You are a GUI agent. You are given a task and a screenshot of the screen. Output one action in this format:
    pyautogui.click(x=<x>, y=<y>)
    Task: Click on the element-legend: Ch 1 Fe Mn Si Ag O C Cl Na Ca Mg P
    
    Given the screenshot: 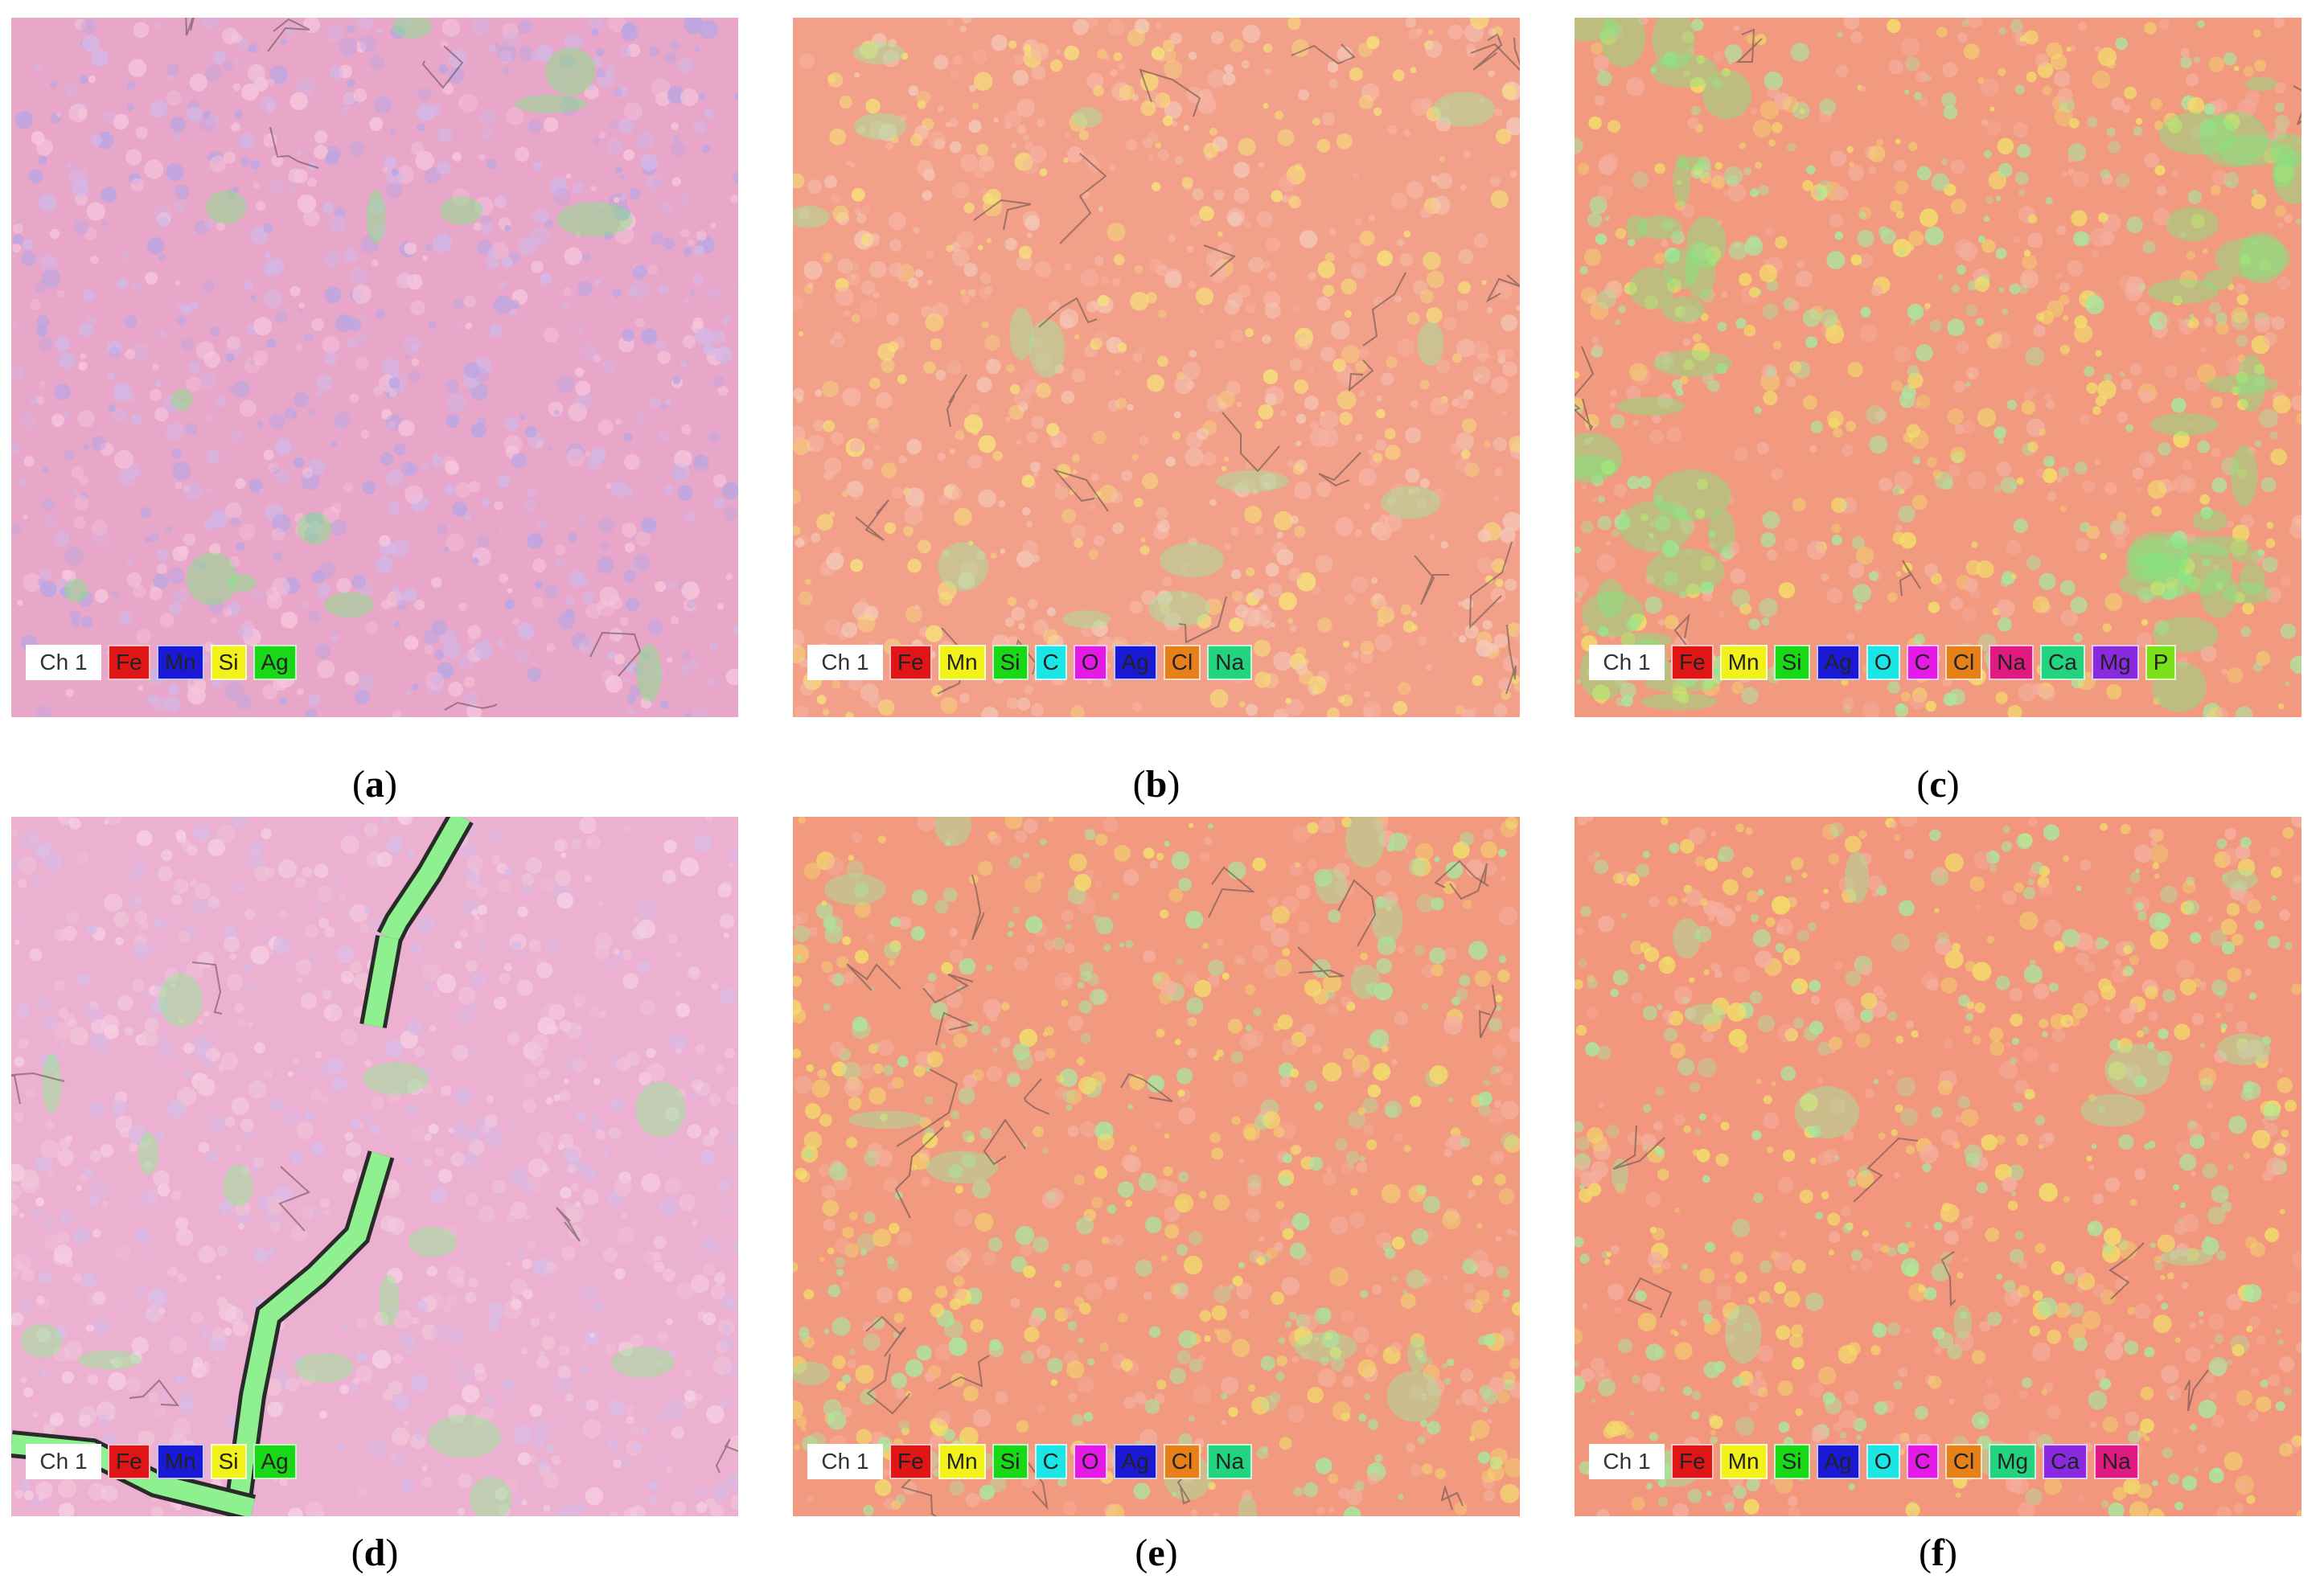 What is the action you would take?
    pyautogui.click(x=1883, y=663)
    